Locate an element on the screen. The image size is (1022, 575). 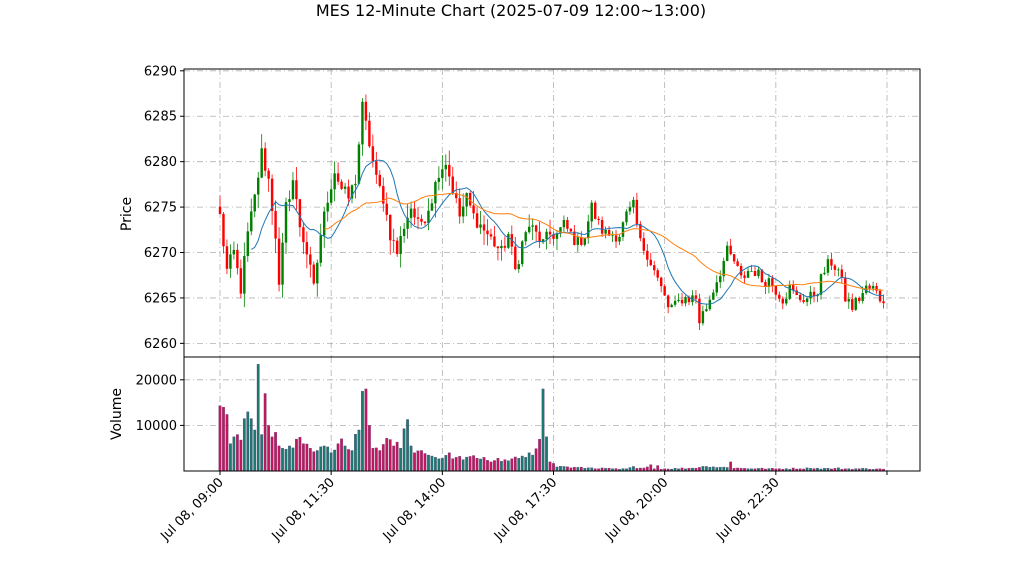
x-tick-label: Jul 08, 09:00 is located at coordinates (191, 509).